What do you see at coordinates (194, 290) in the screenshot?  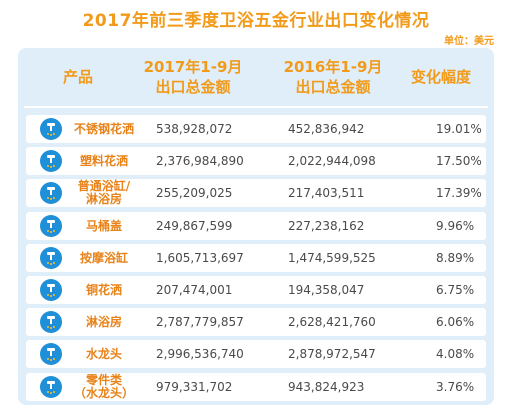 I see `value-2017: 207,474,001` at bounding box center [194, 290].